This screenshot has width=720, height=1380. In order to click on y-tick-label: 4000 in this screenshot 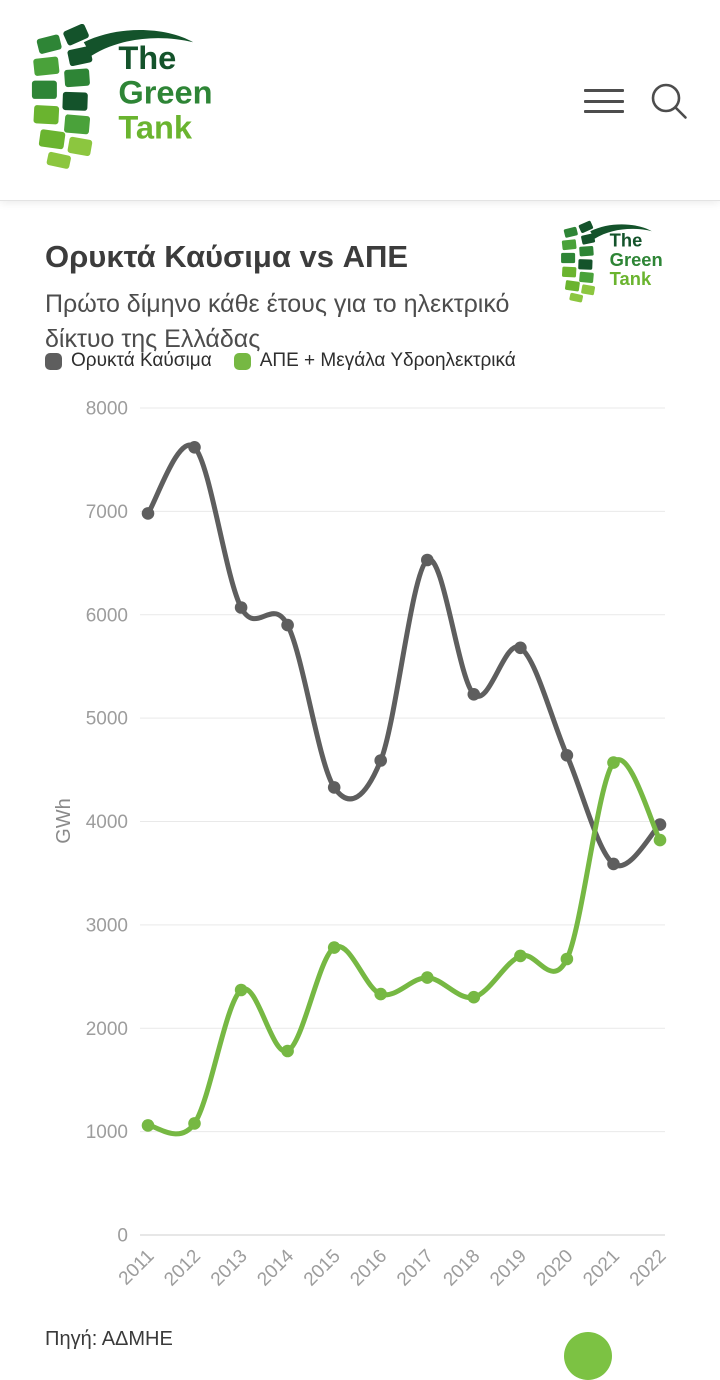, I will do `click(107, 822)`.